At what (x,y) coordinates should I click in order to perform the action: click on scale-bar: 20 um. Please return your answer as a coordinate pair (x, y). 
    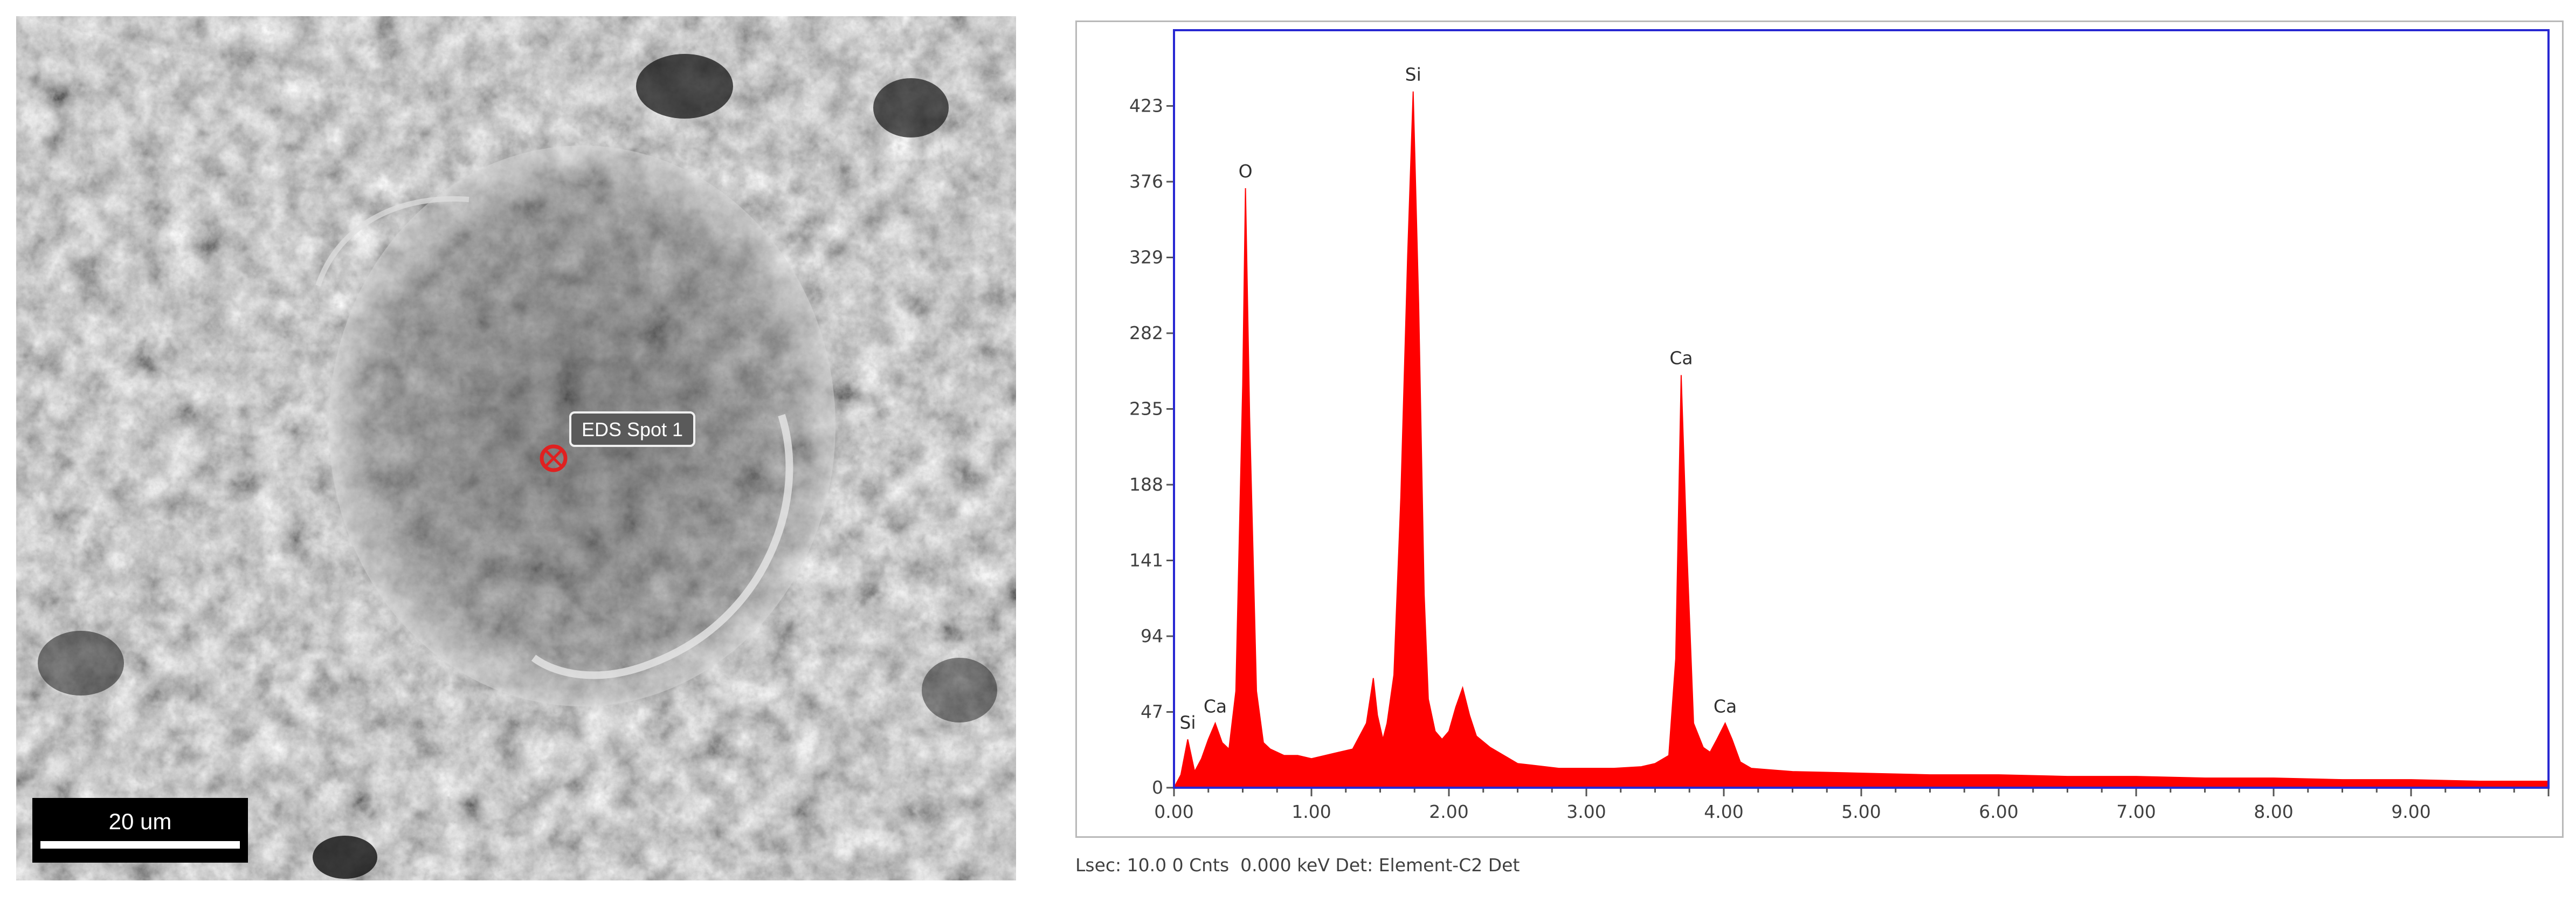
    Looking at the image, I should click on (140, 830).